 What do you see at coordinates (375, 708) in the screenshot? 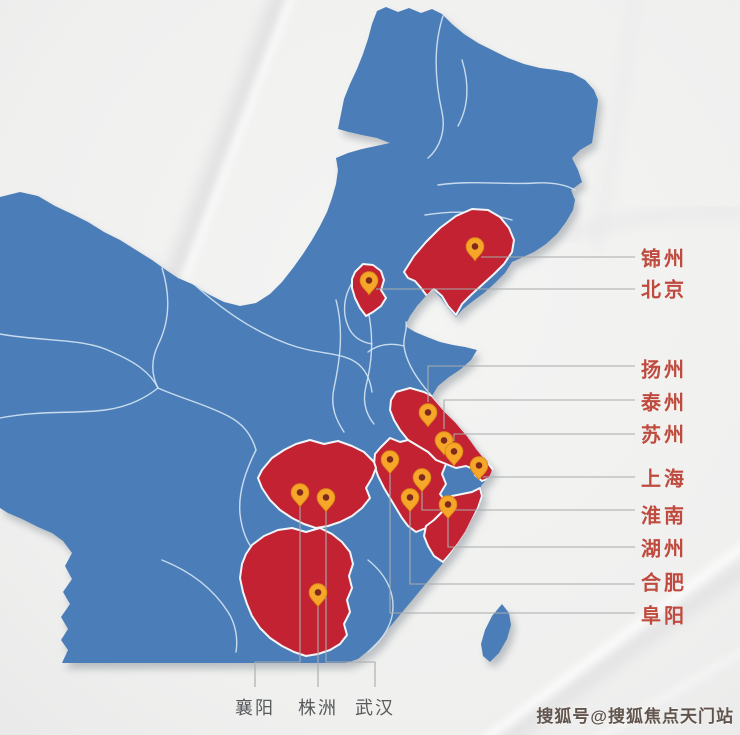
I see `city-label: 武汉` at bounding box center [375, 708].